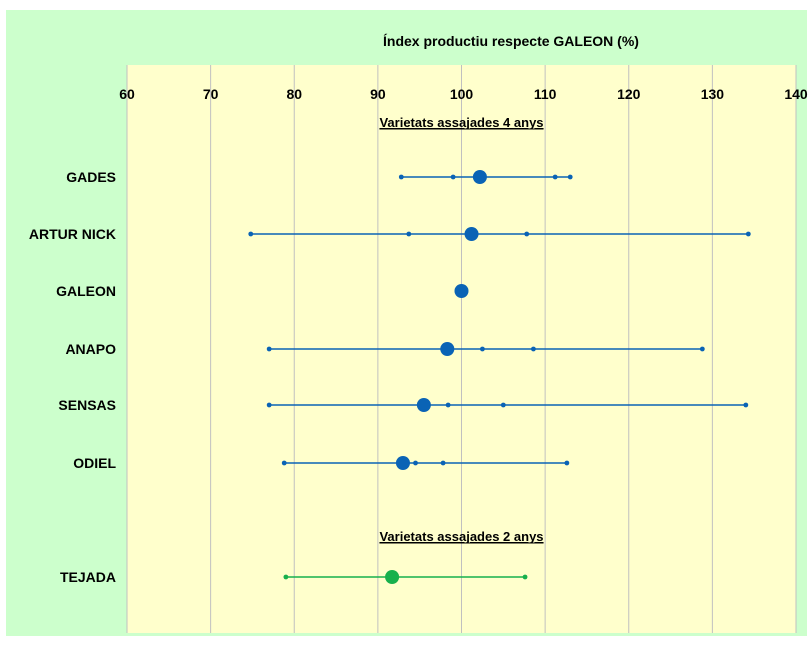 This screenshot has width=811, height=651. I want to click on chart-title: Índex productiu respecte GALEON (%), so click(511, 41).